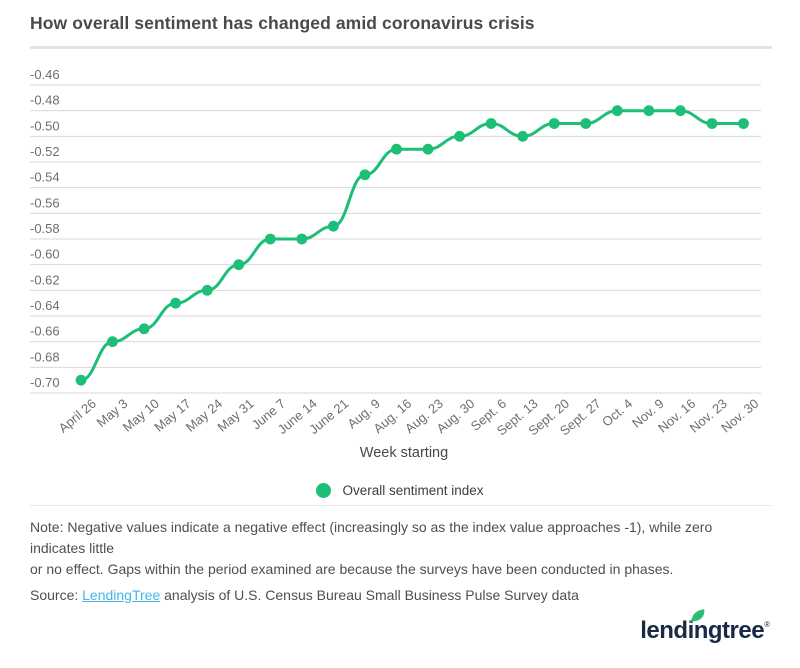 This screenshot has width=800, height=668. What do you see at coordinates (45, 382) in the screenshot?
I see `y-tick-label: -0.70` at bounding box center [45, 382].